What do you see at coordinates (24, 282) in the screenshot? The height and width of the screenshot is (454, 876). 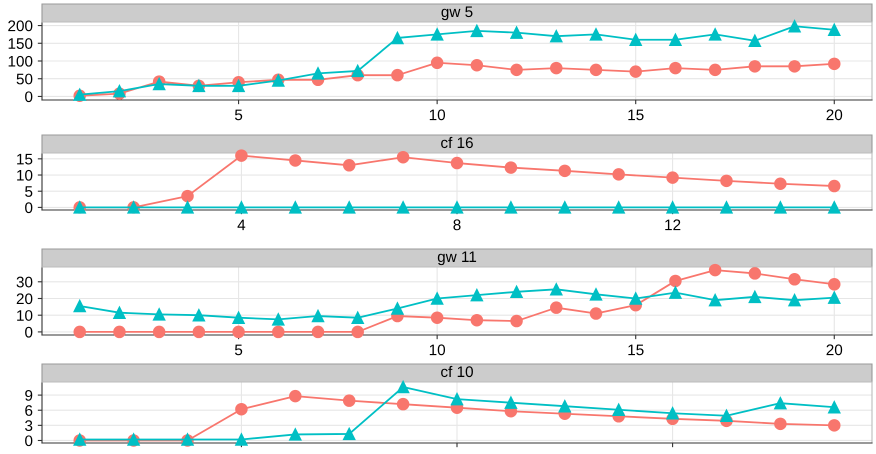 I see `y-tick-label: 30` at bounding box center [24, 282].